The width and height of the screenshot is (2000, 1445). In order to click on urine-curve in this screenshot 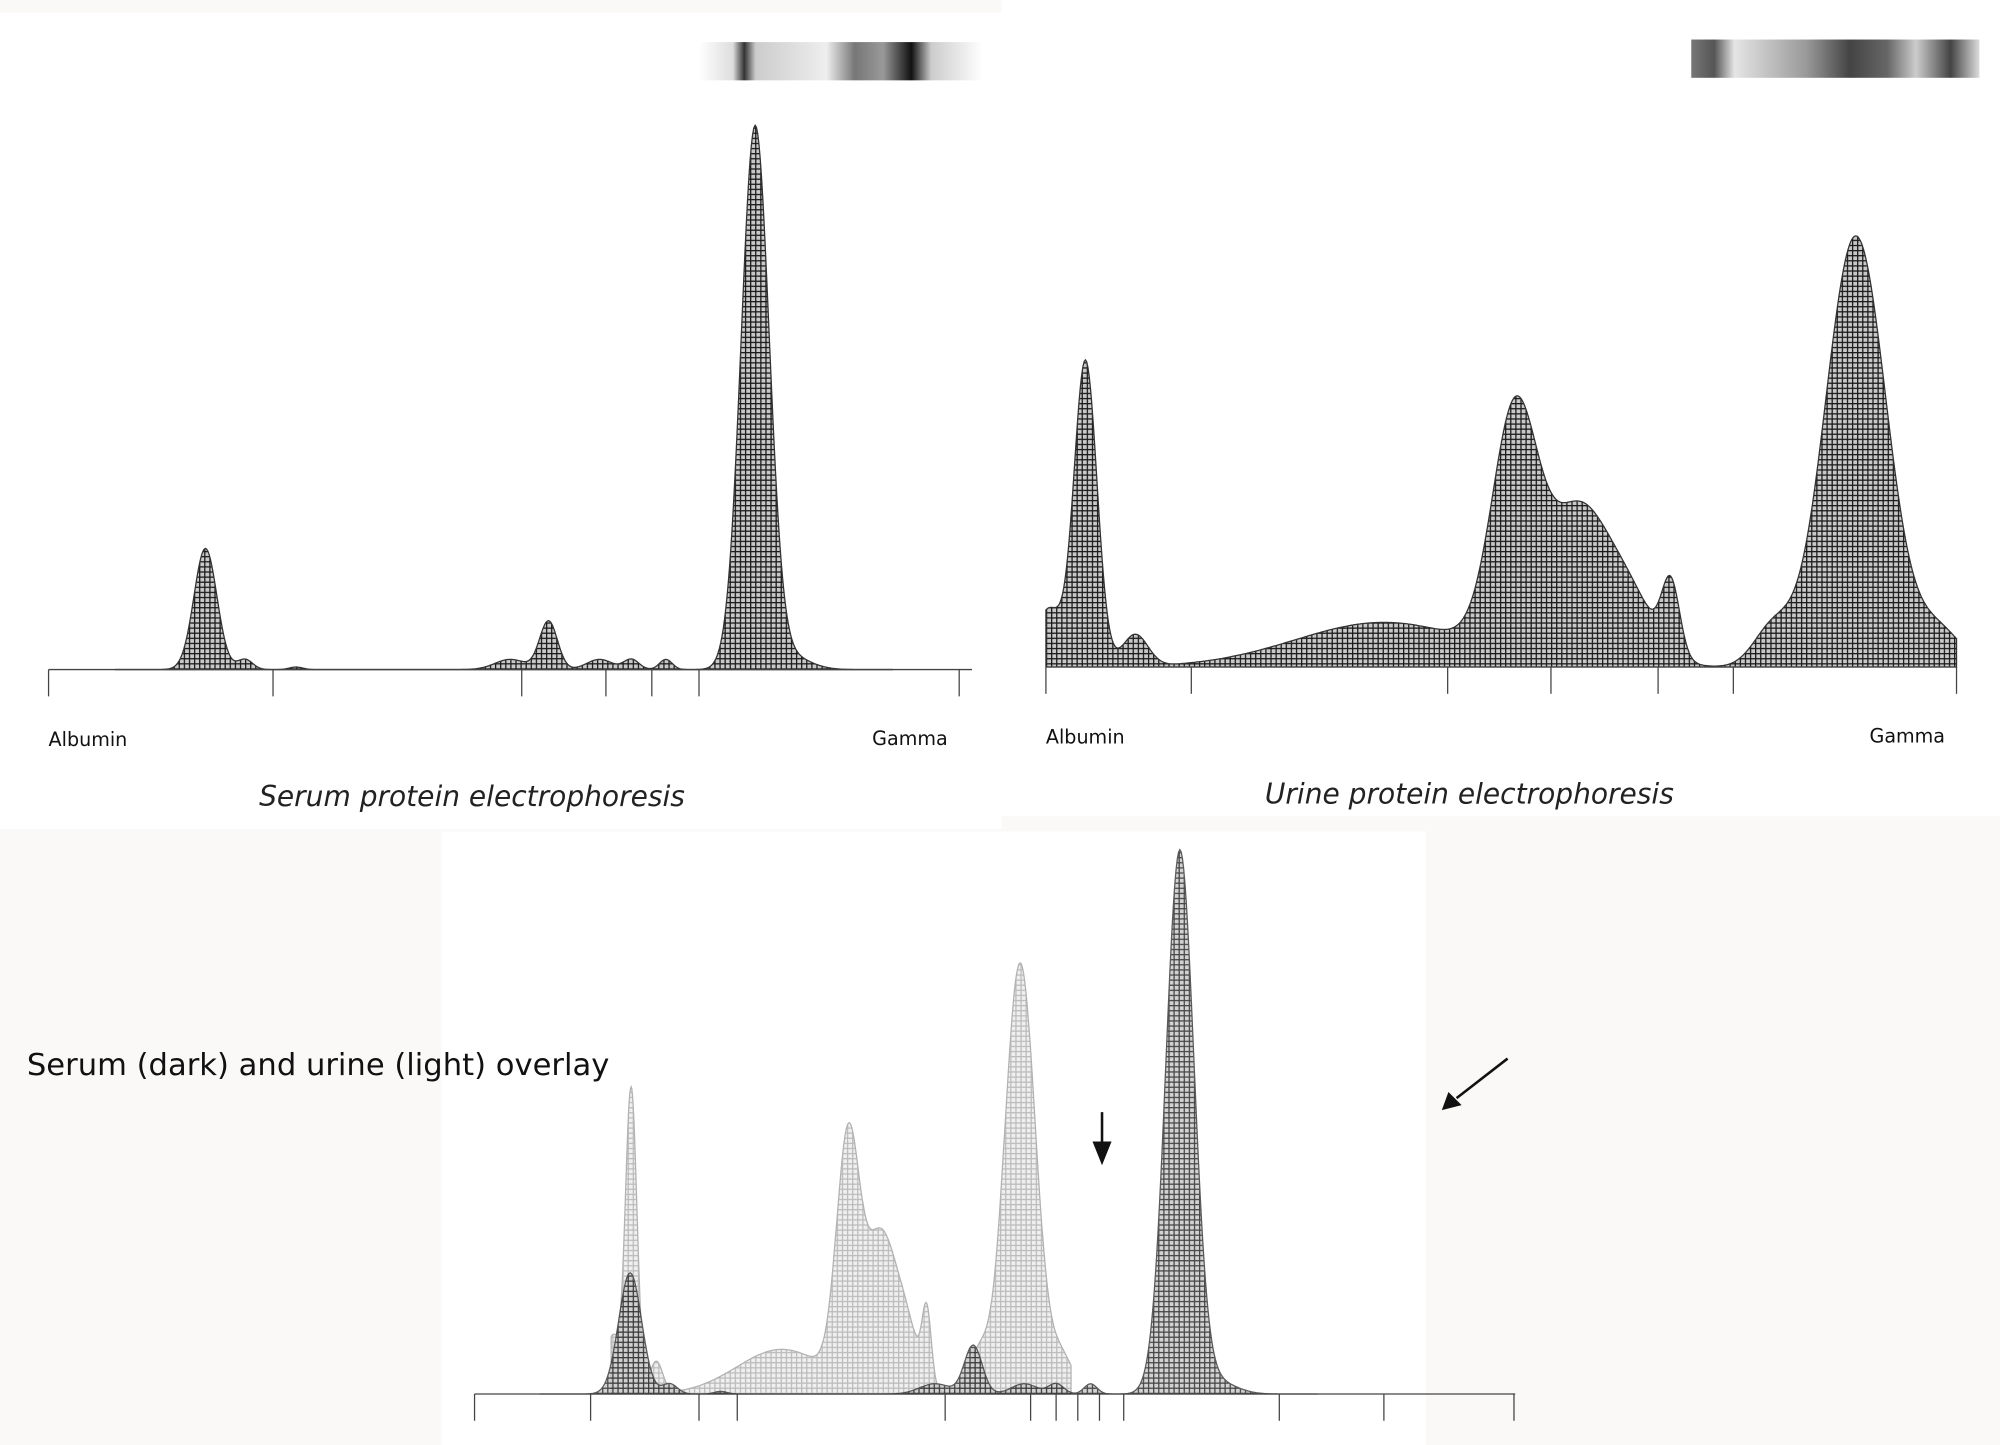, I will do `click(1501, 451)`.